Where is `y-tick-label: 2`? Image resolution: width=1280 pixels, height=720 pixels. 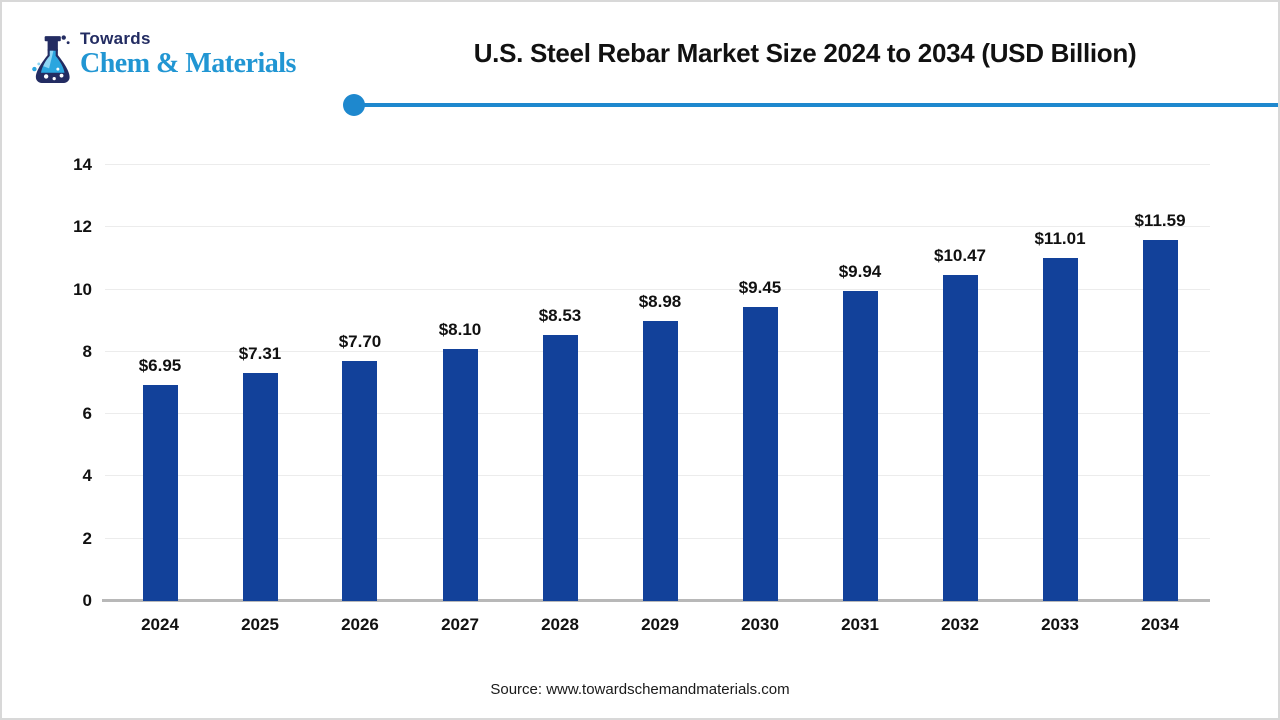
y-tick-label: 2 is located at coordinates (87, 538).